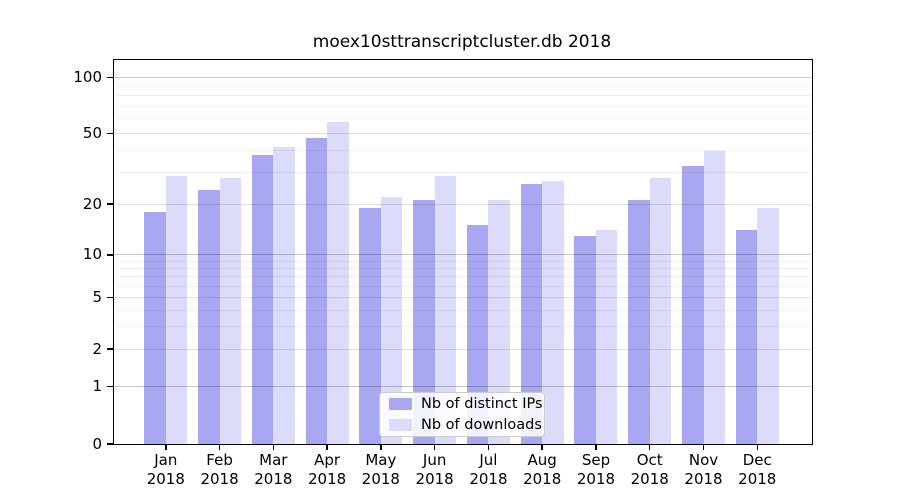 This screenshot has width=900, height=500. What do you see at coordinates (327, 460) in the screenshot?
I see `x-label-month: Apr` at bounding box center [327, 460].